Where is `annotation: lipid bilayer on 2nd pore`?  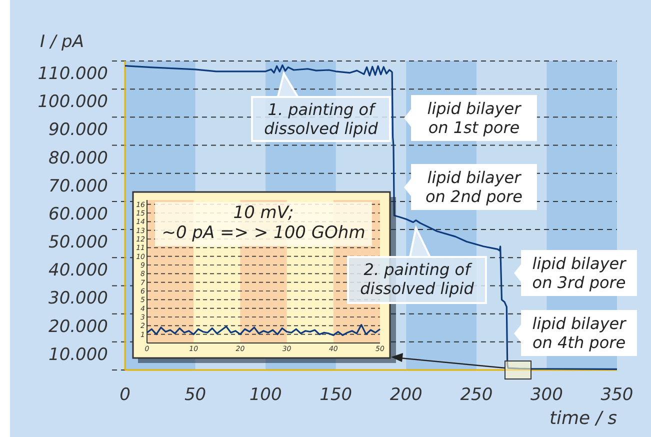
annotation: lipid bilayer on 2nd pore is located at coordinates (474, 187).